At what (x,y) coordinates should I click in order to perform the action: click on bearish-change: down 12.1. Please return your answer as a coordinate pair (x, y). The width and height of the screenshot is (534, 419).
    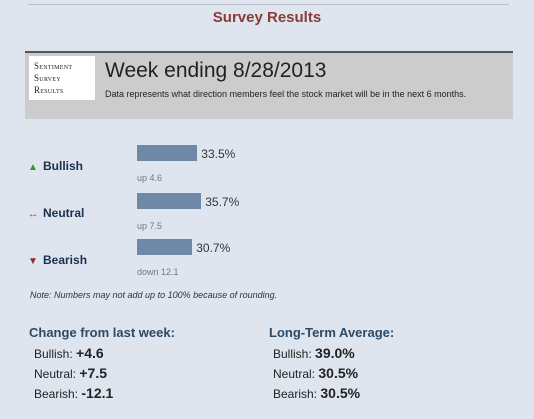
    Looking at the image, I should click on (158, 272).